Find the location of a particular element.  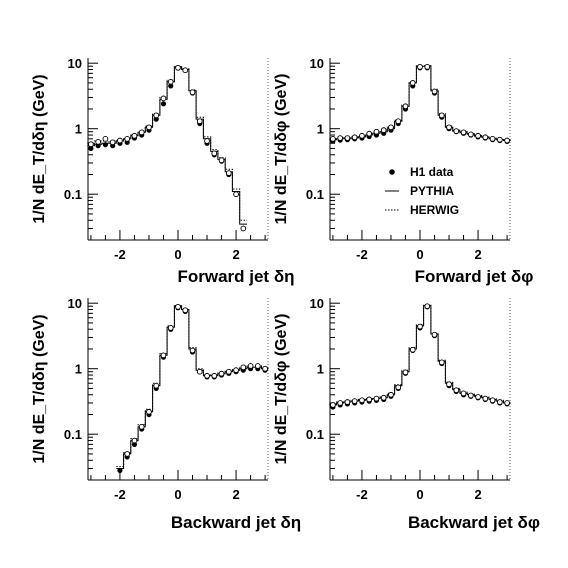

panel-top-right-xlabel: Forward jet δφ is located at coordinates (474, 276).